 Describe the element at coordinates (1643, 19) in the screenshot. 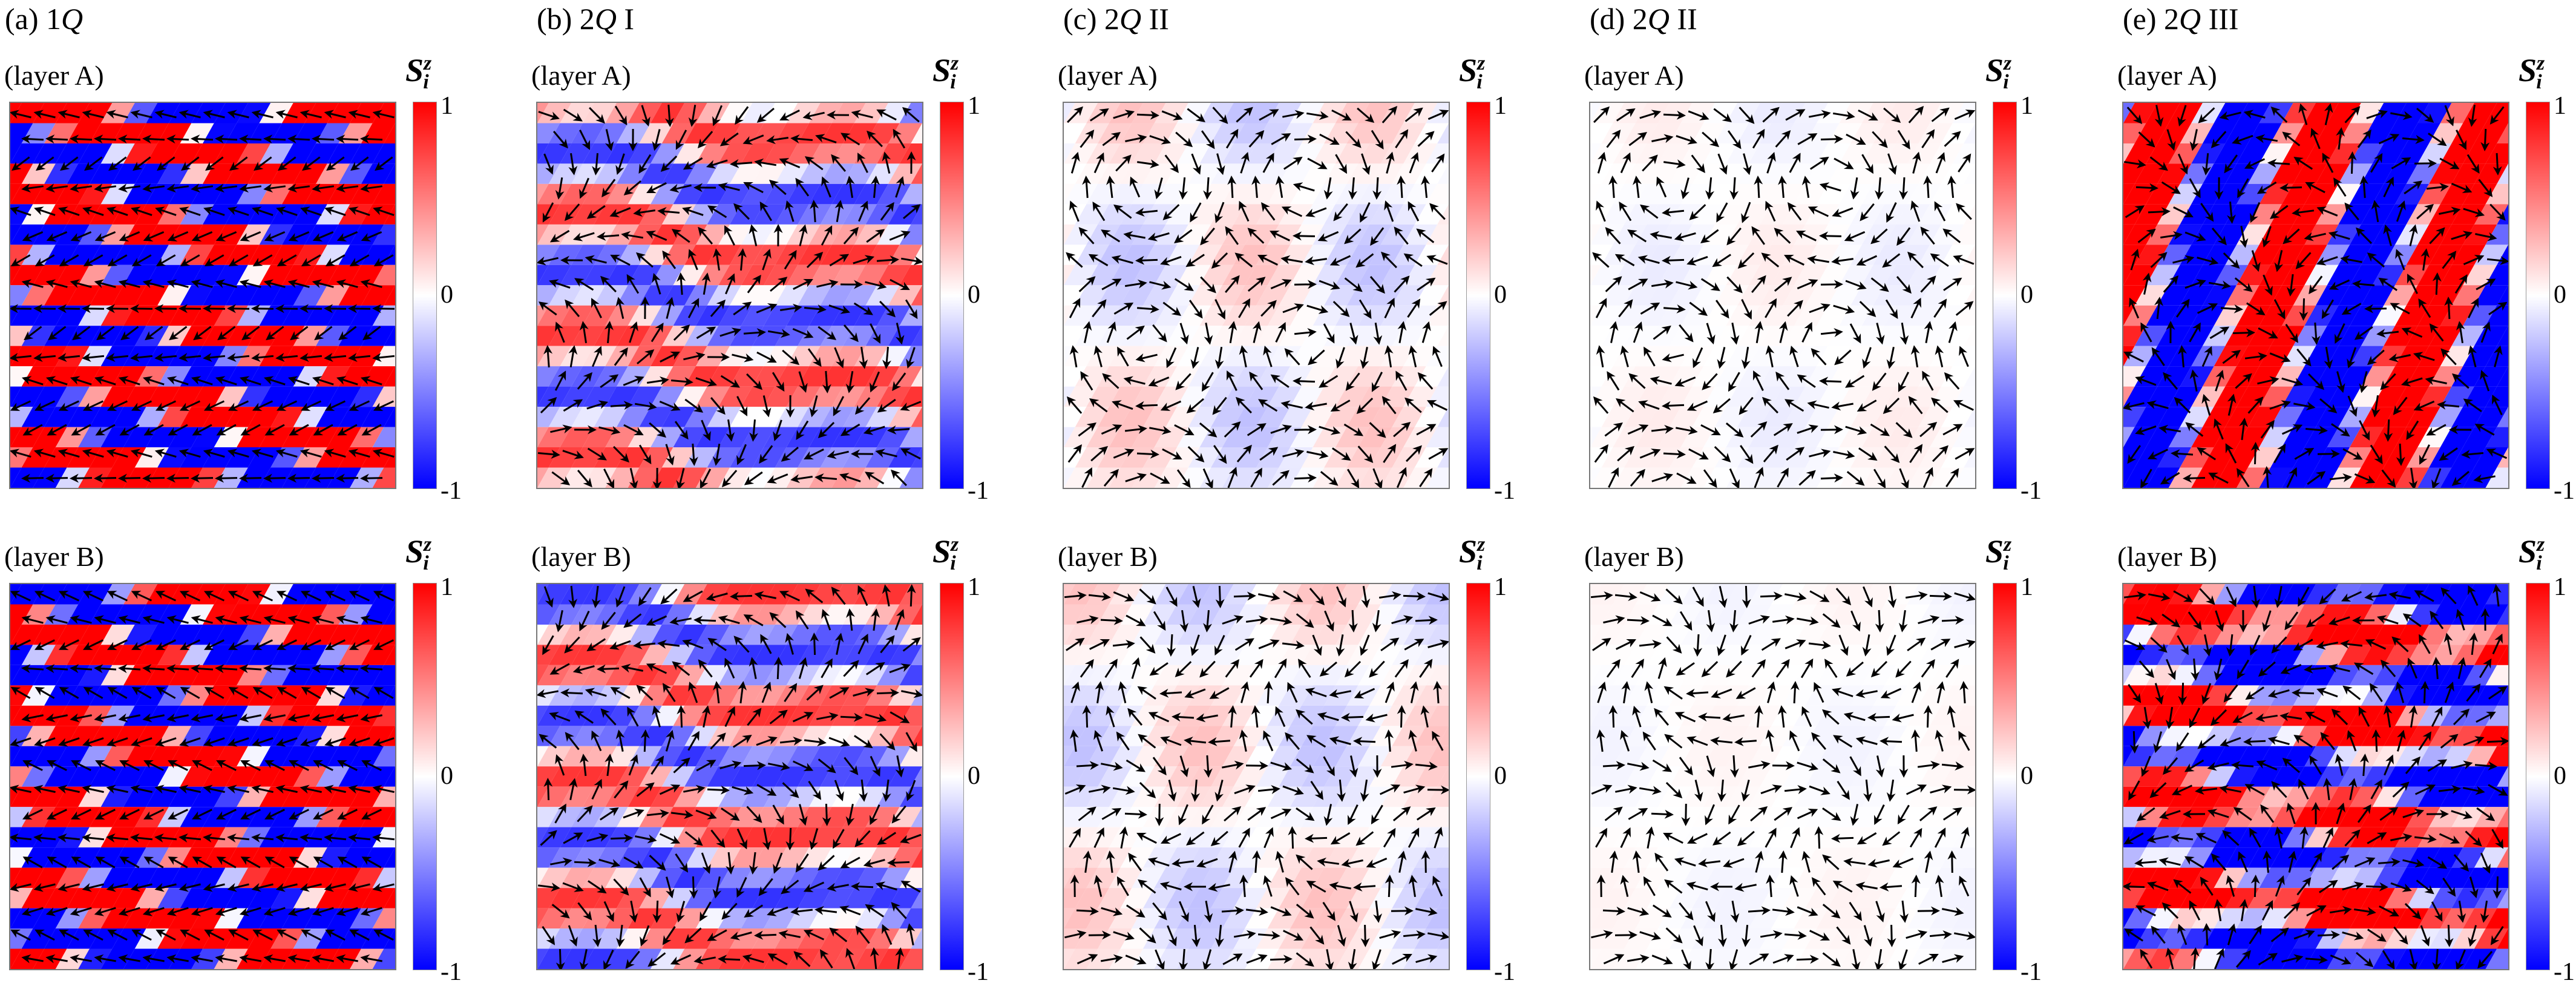

I see `column-title-d: (d) 2Q II` at that location.